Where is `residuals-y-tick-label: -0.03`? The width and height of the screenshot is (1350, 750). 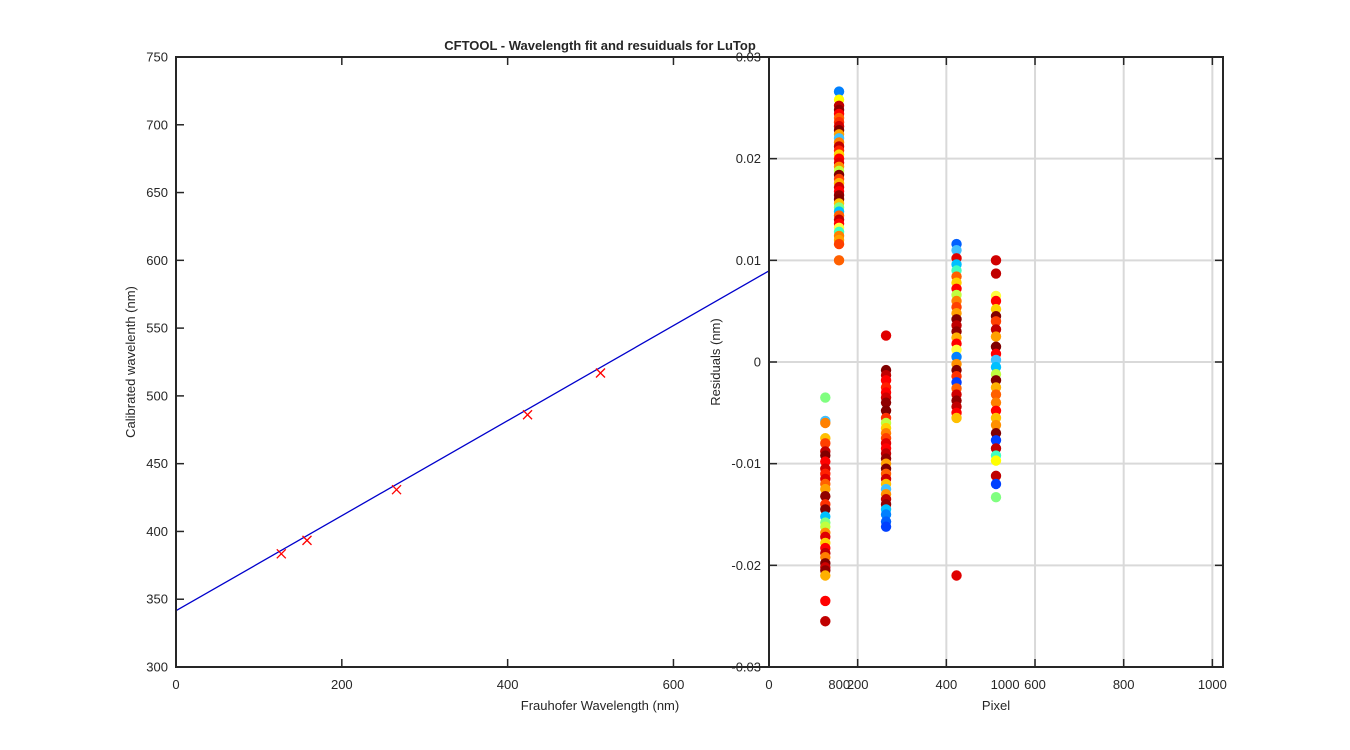 residuals-y-tick-label: -0.03 is located at coordinates (746, 667).